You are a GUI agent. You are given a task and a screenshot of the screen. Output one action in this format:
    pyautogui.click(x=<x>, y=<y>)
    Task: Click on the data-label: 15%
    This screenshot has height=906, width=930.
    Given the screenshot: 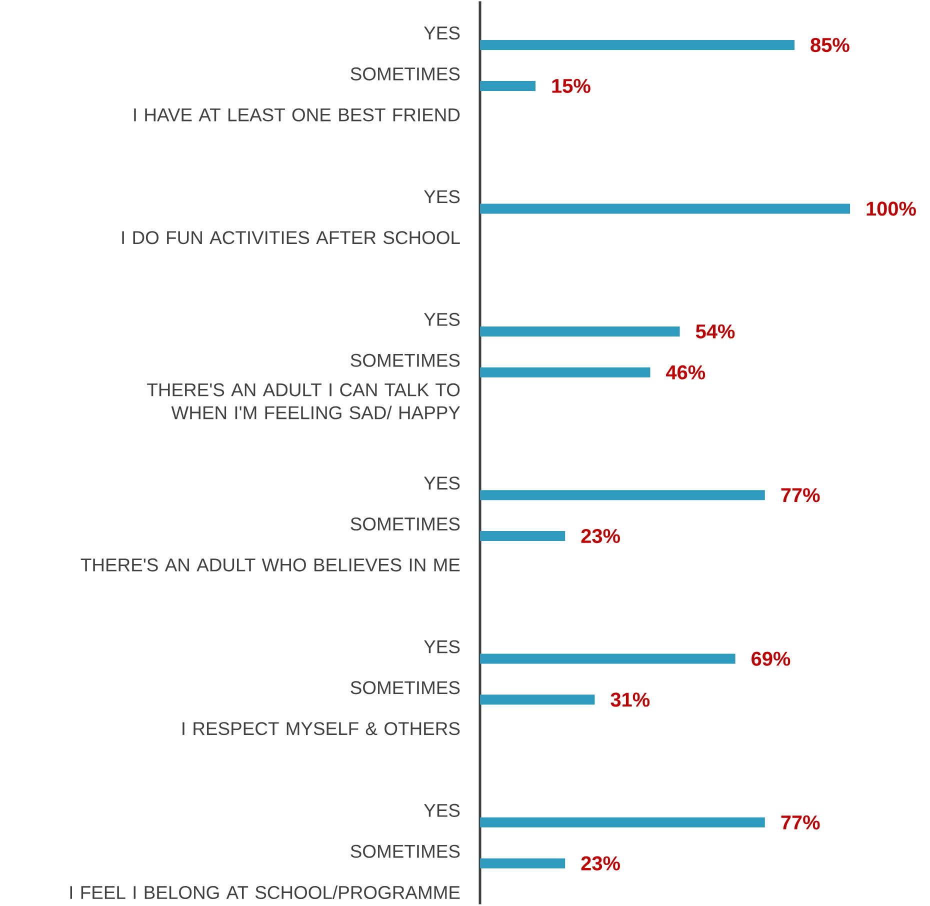 What is the action you would take?
    pyautogui.click(x=571, y=86)
    